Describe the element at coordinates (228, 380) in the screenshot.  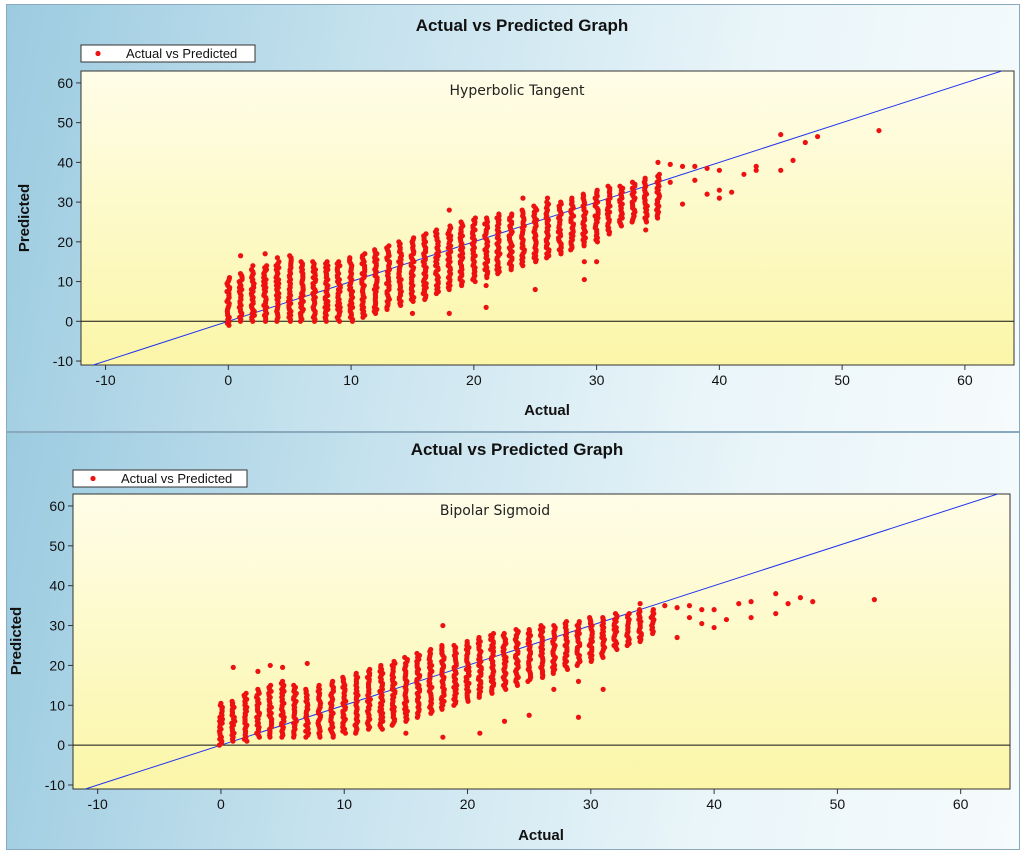
I see `x-tick-label: 0` at that location.